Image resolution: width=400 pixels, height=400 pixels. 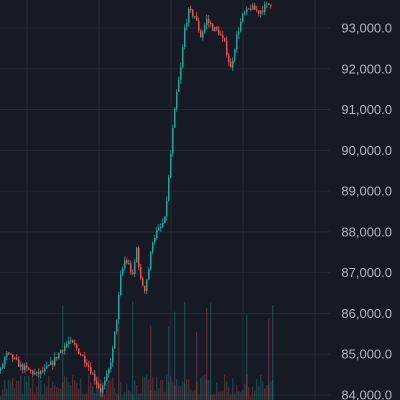 What do you see at coordinates (366, 394) in the screenshot?
I see `y-tick-label: 84,000.0` at bounding box center [366, 394].